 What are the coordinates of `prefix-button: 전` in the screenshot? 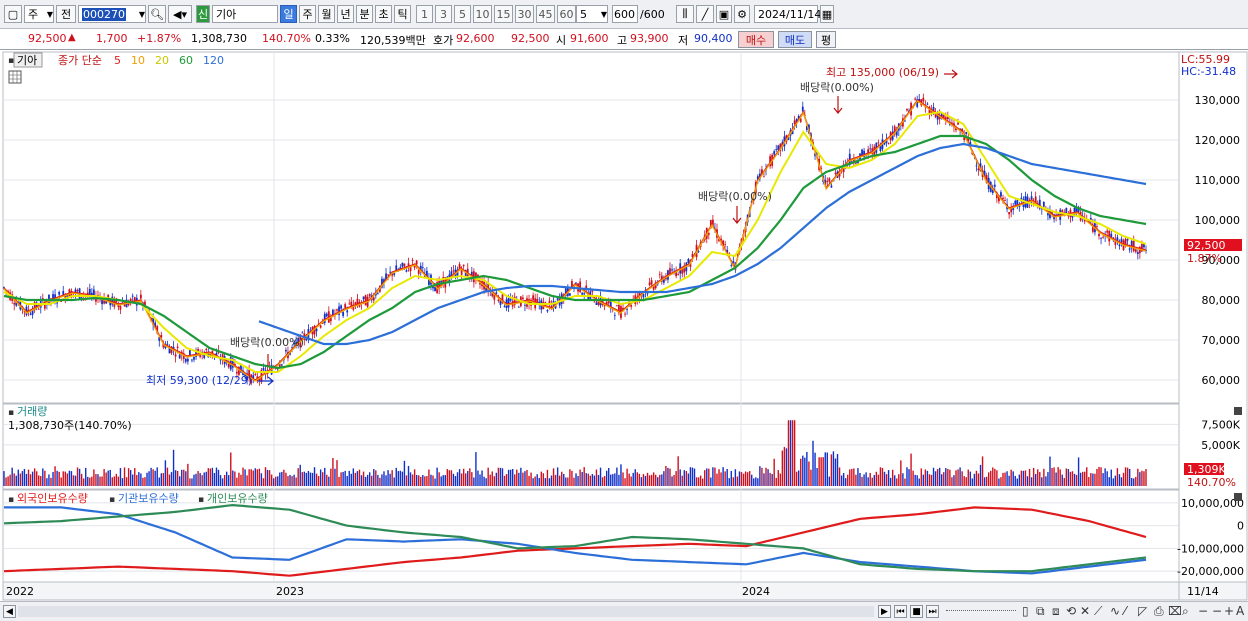 It's located at (66, 14).